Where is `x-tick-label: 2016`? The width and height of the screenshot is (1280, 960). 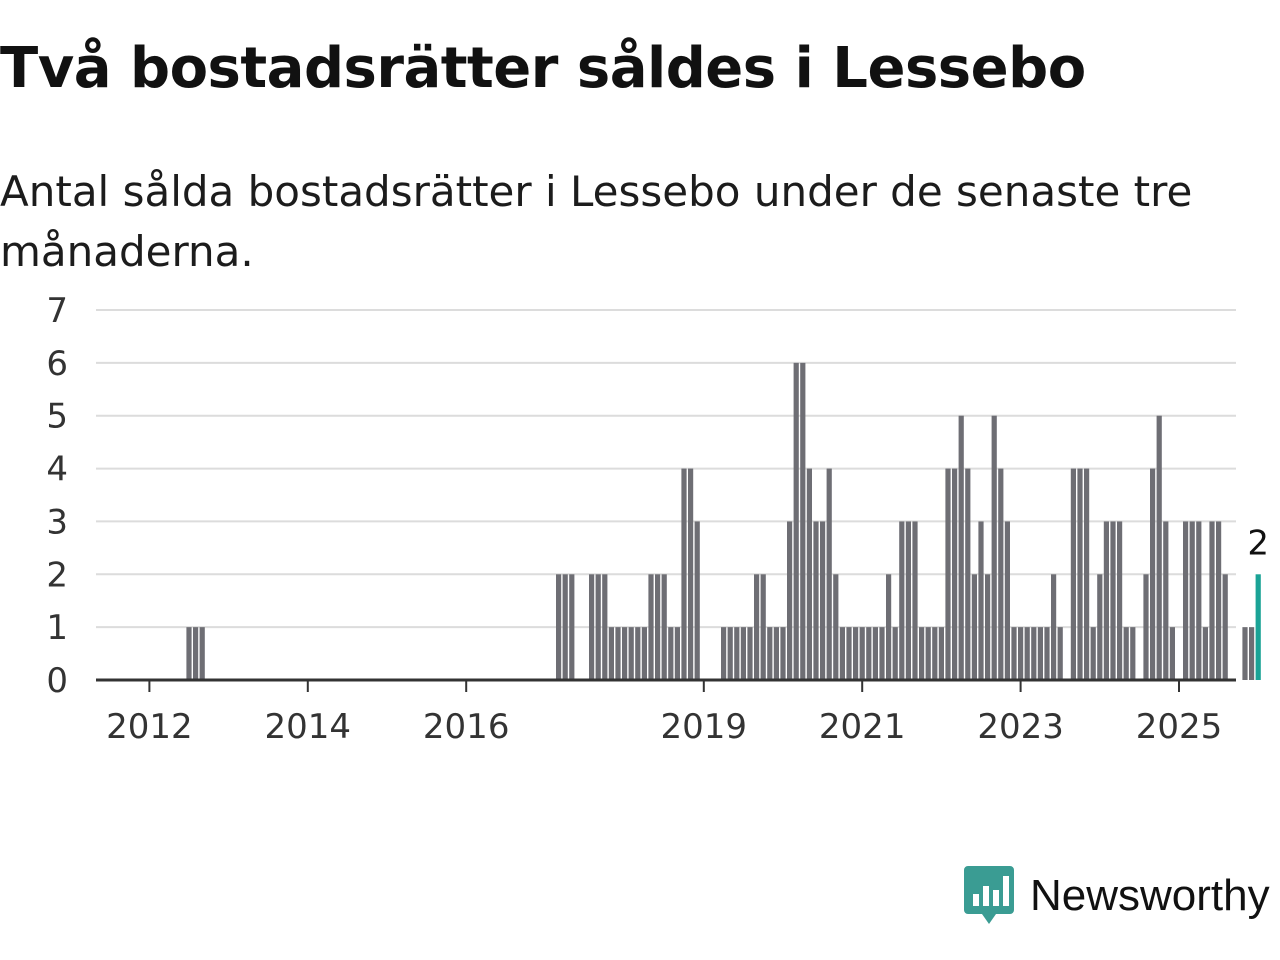
x-tick-label: 2016 is located at coordinates (466, 727).